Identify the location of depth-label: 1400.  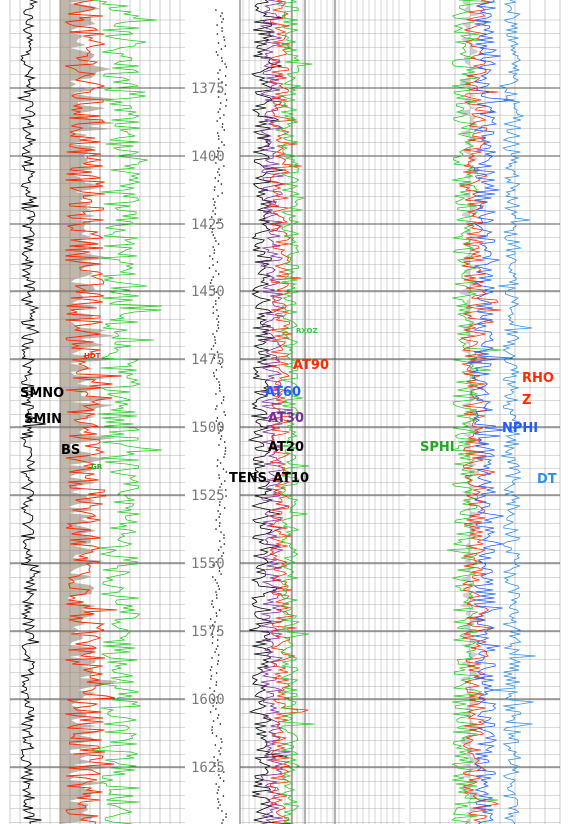
(208, 157).